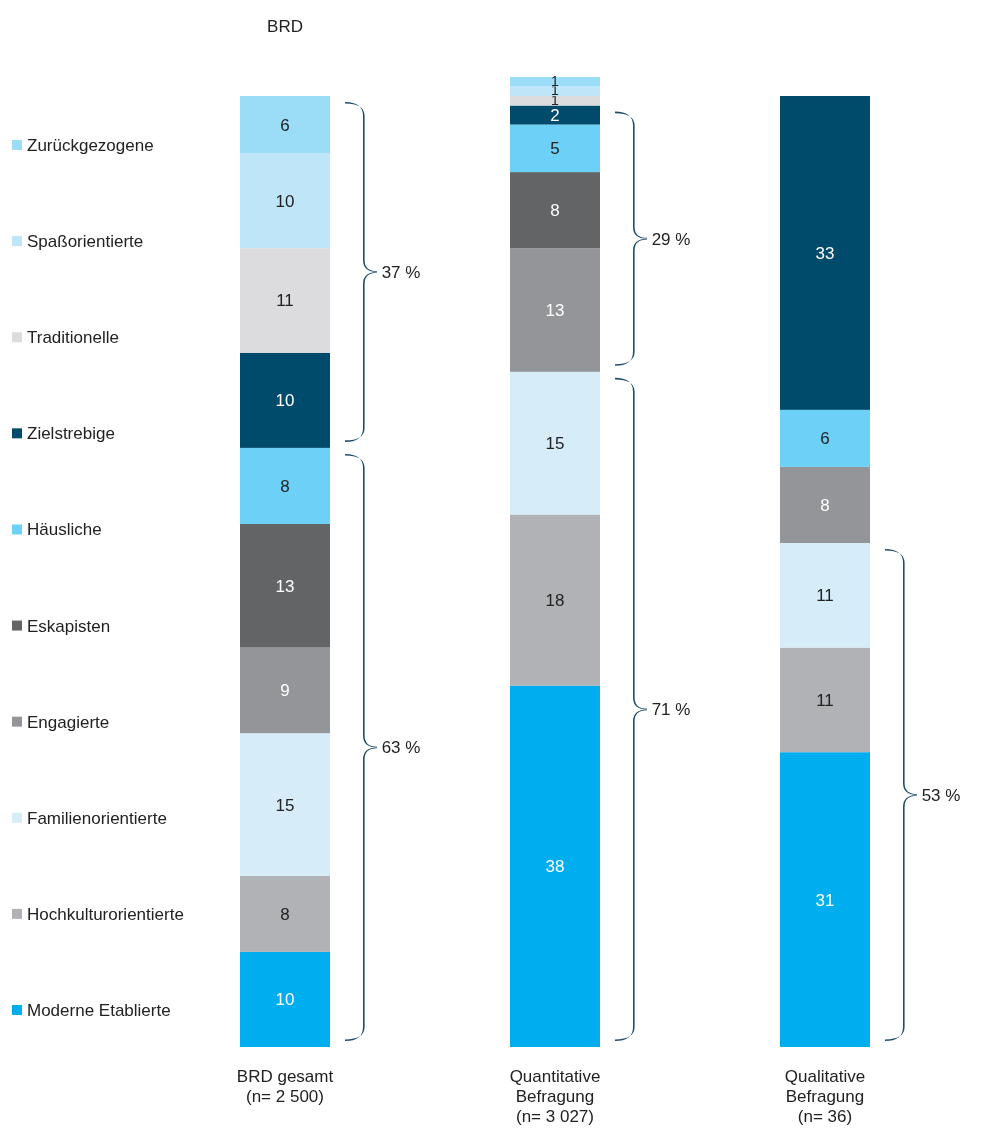  I want to click on legend-label: Engagierte, so click(68, 722).